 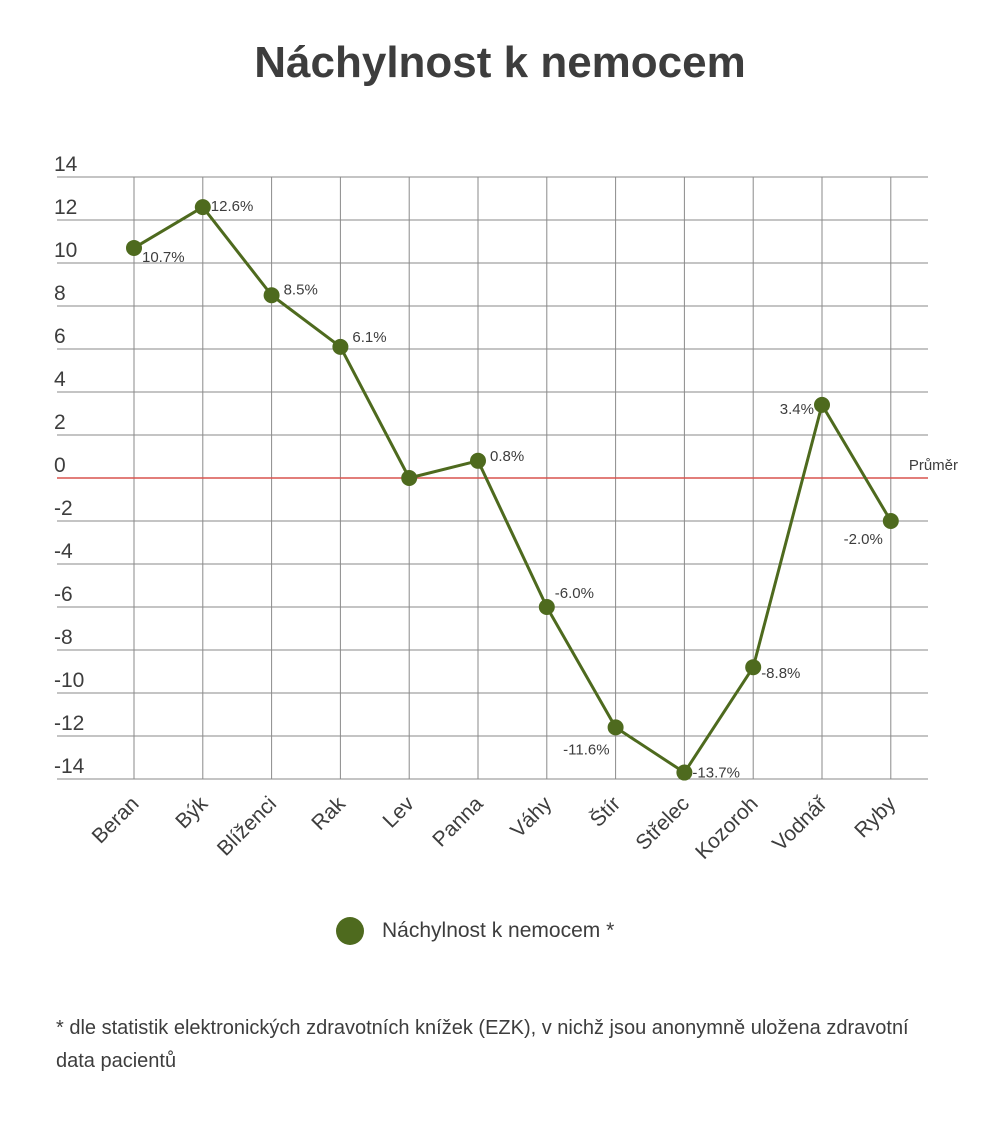 I want to click on y-tick-label: 0, so click(x=60, y=465).